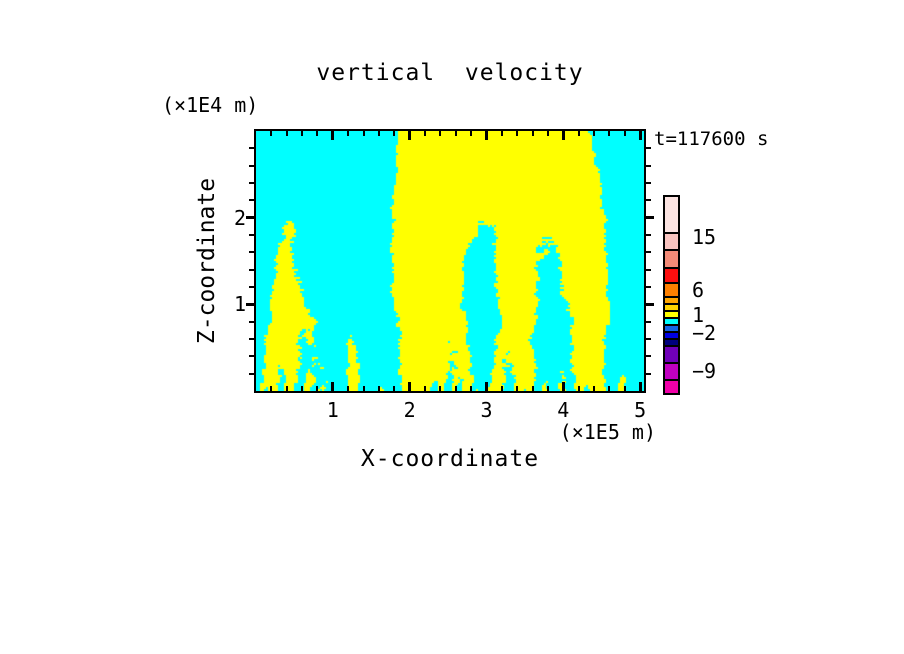 This screenshot has height=654, width=904. What do you see at coordinates (450, 73) in the screenshot?
I see `plot-title: vertical velocity` at bounding box center [450, 73].